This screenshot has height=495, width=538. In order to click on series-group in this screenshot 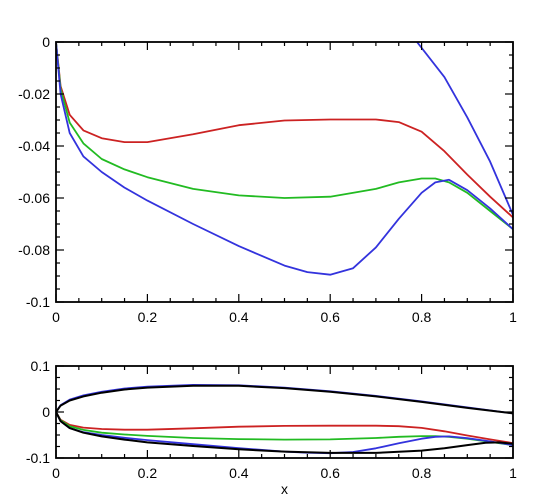, I will do `click(284, 419)`.